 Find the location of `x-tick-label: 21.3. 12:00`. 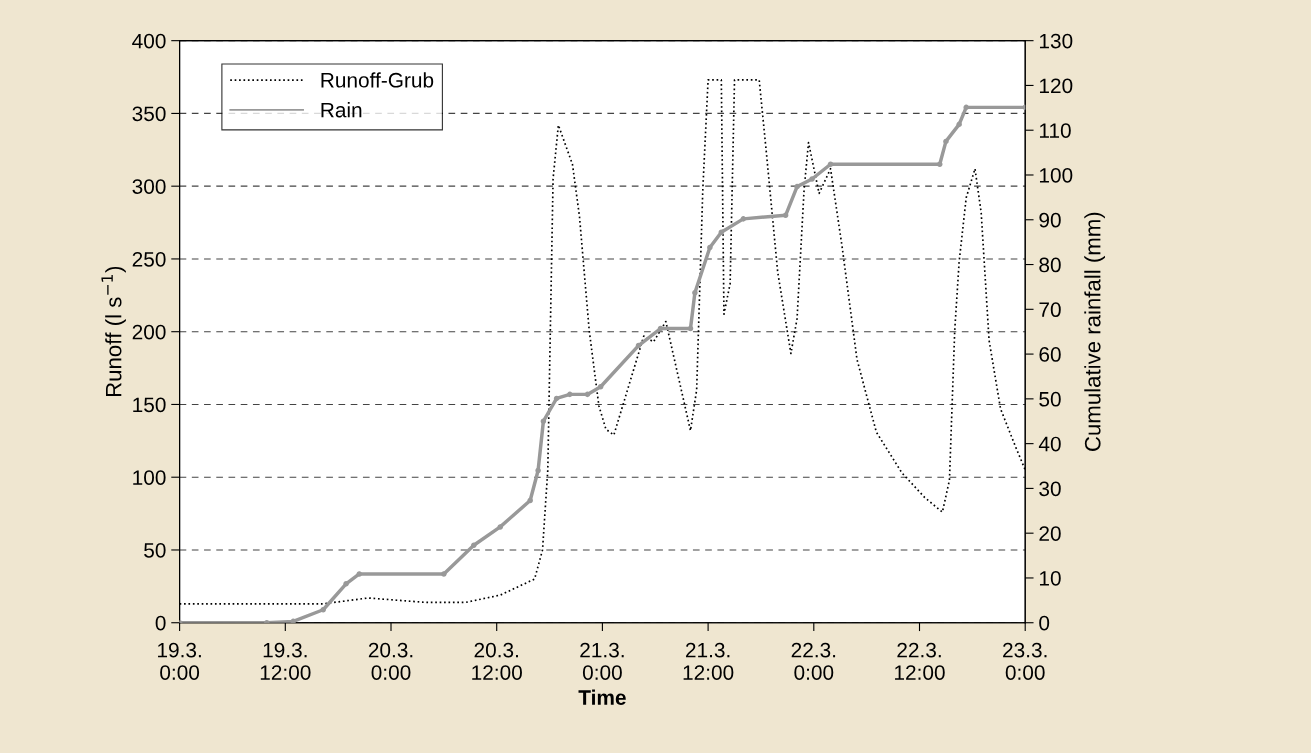

x-tick-label: 21.3. 12:00 is located at coordinates (708, 661).